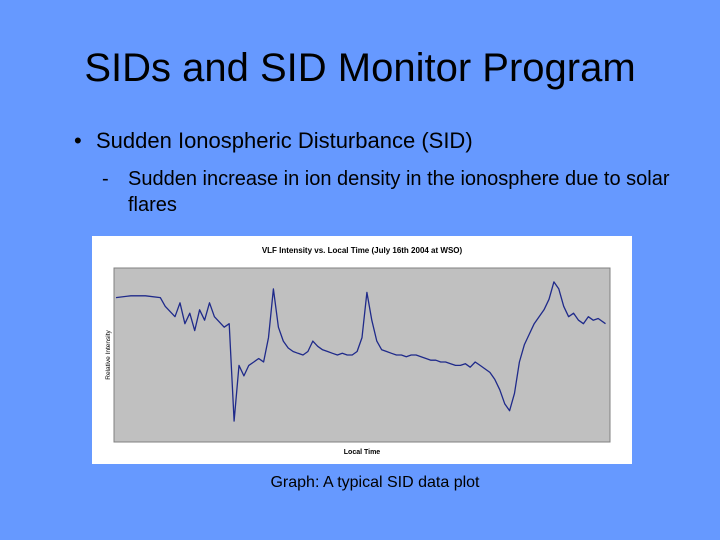 Image resolution: width=720 pixels, height=540 pixels. Describe the element at coordinates (362, 452) in the screenshot. I see `x-axis-label: Local Time` at that location.